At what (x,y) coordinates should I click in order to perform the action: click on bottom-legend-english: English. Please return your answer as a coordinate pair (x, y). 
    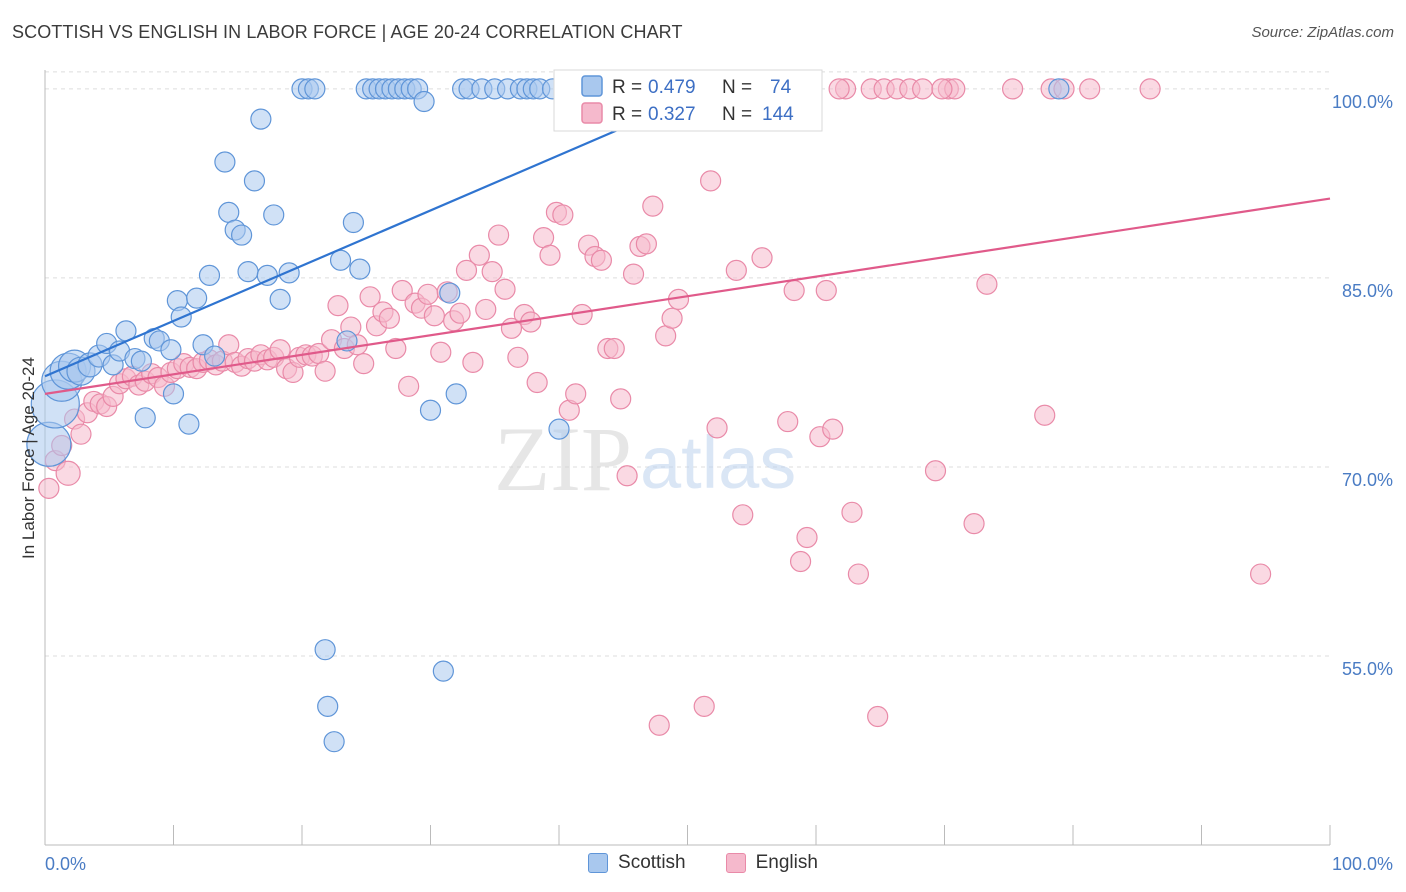
    Looking at the image, I should click on (771, 863).